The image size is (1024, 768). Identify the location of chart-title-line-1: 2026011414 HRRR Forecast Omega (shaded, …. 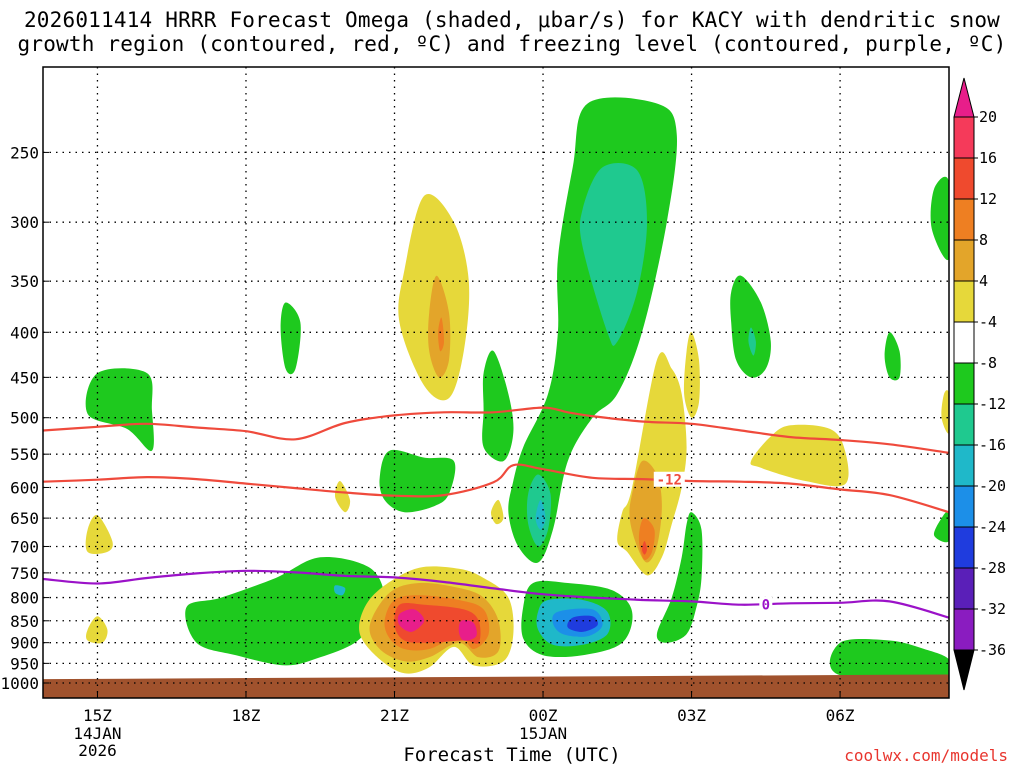
(512, 20).